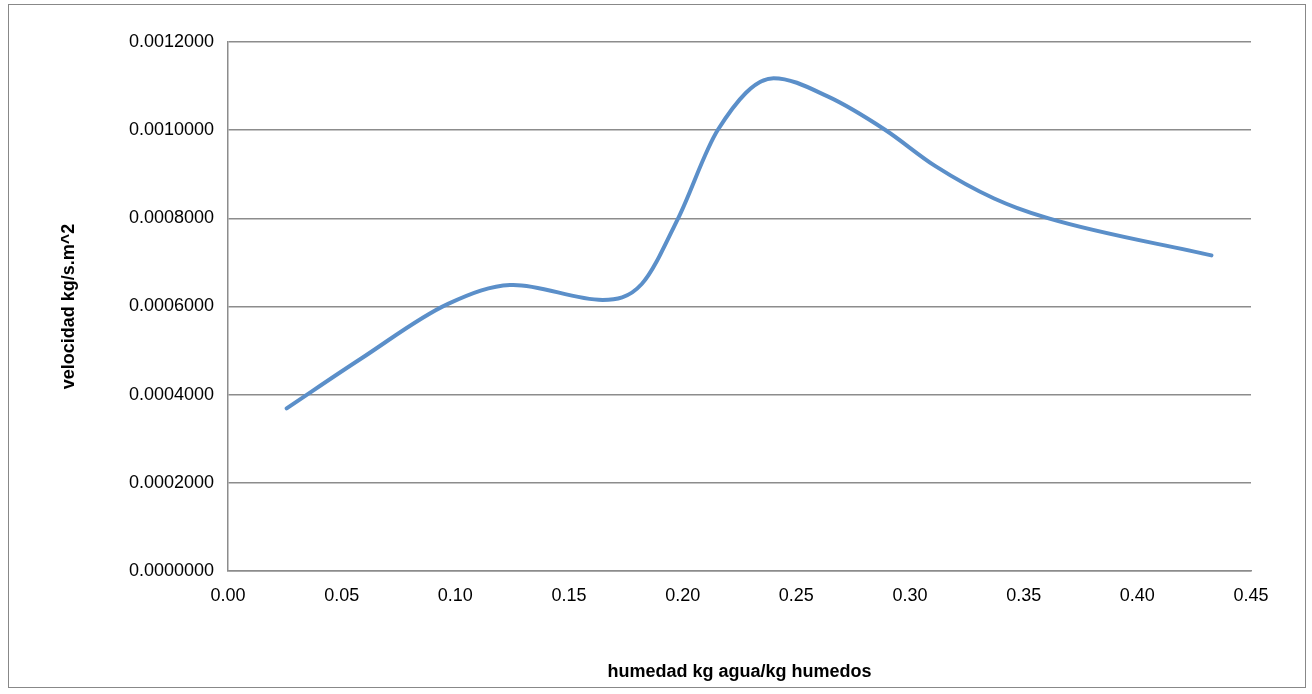 Image resolution: width=1312 pixels, height=694 pixels. What do you see at coordinates (569, 594) in the screenshot?
I see `x-tick-label: 0.15` at bounding box center [569, 594].